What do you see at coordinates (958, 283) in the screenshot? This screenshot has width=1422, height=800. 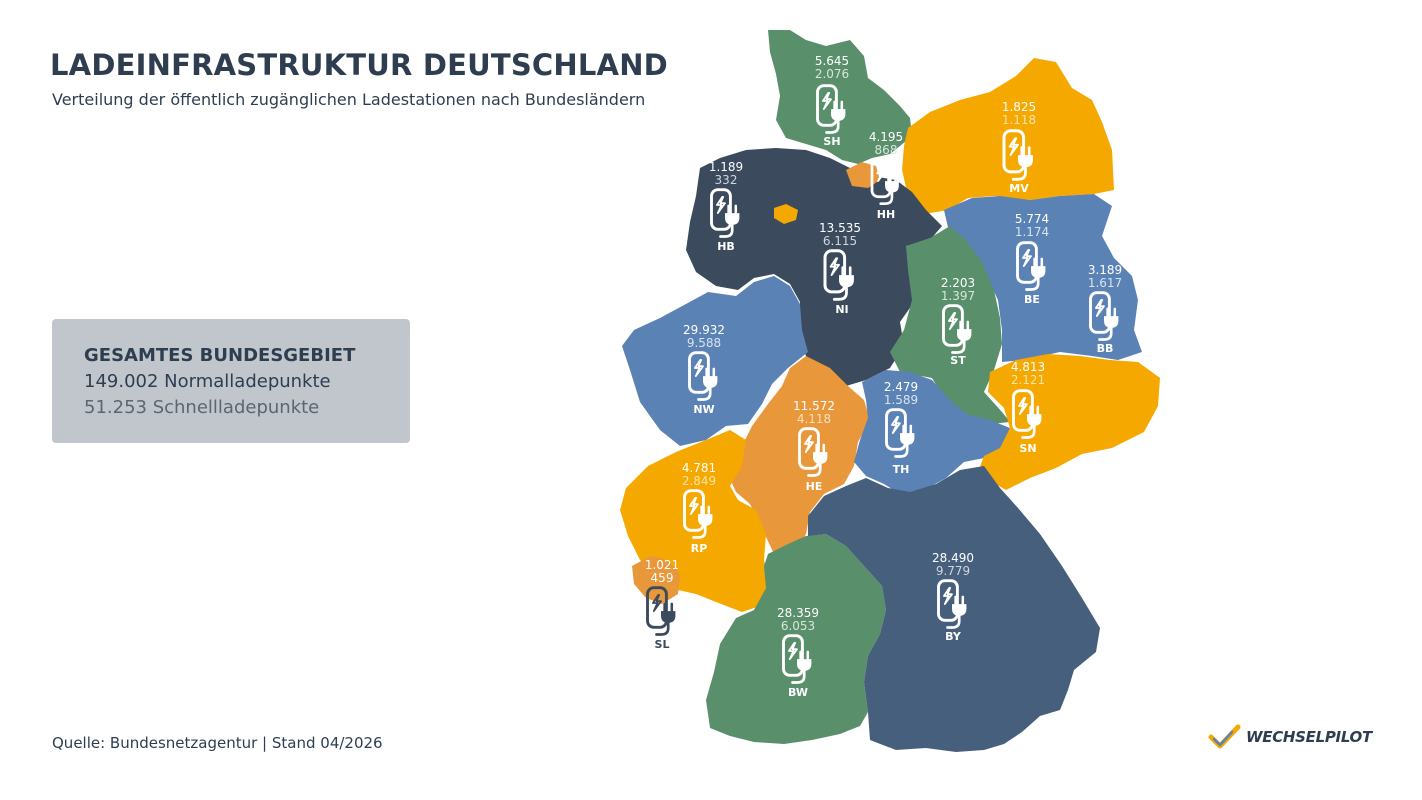 I see `st-normal-count: 2.203` at bounding box center [958, 283].